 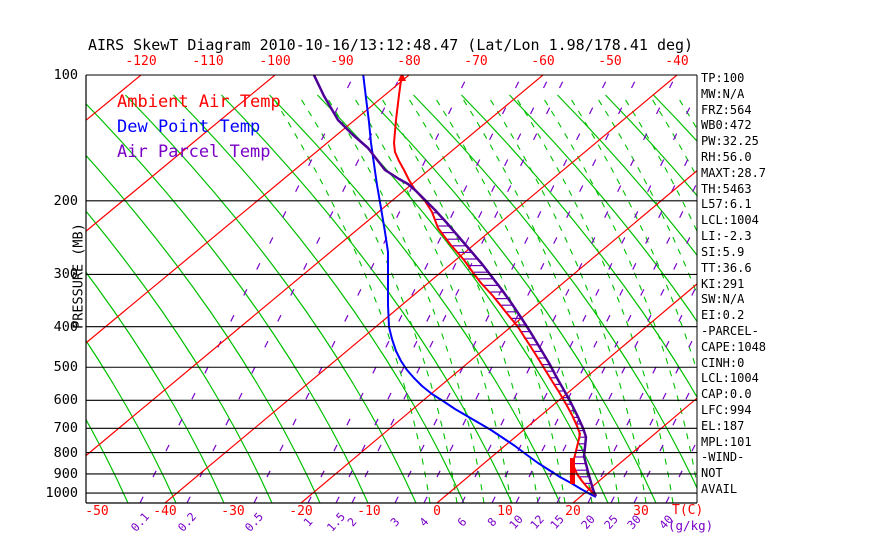 What do you see at coordinates (677, 61) in the screenshot?
I see `top-temp-tick-label: -40` at bounding box center [677, 61].